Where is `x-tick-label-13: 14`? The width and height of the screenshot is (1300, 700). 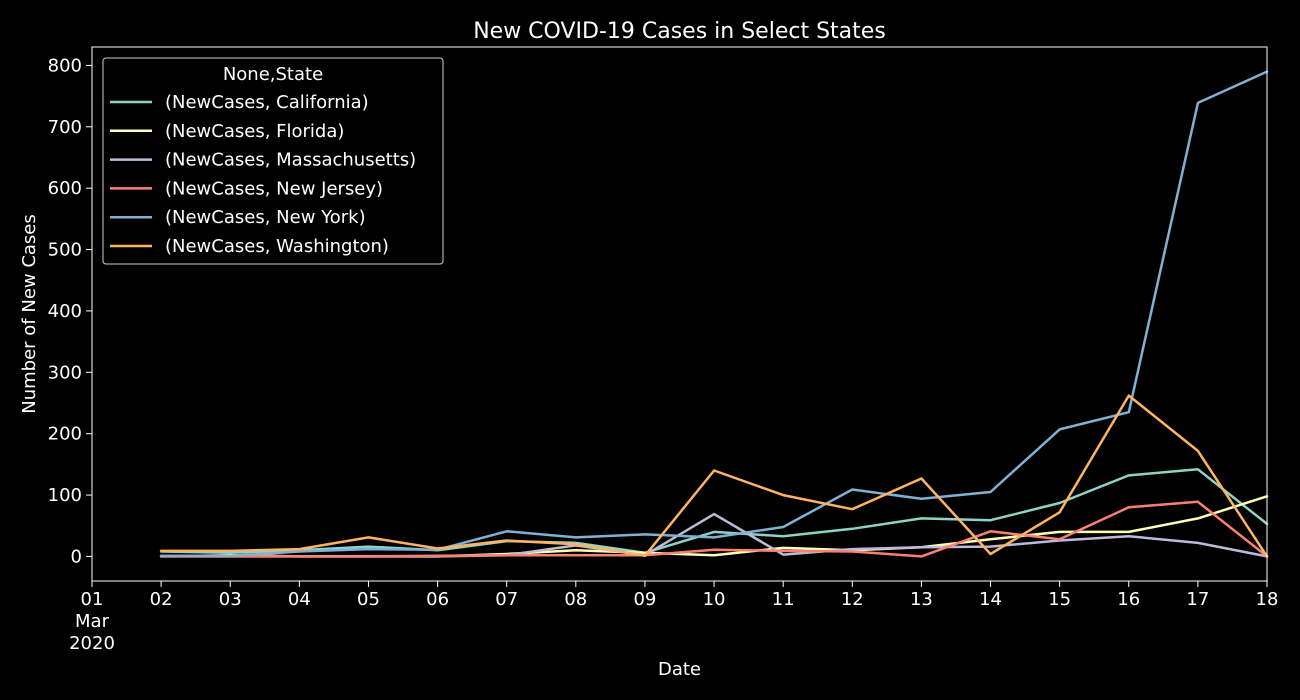
x-tick-label-13: 14 is located at coordinates (990, 599).